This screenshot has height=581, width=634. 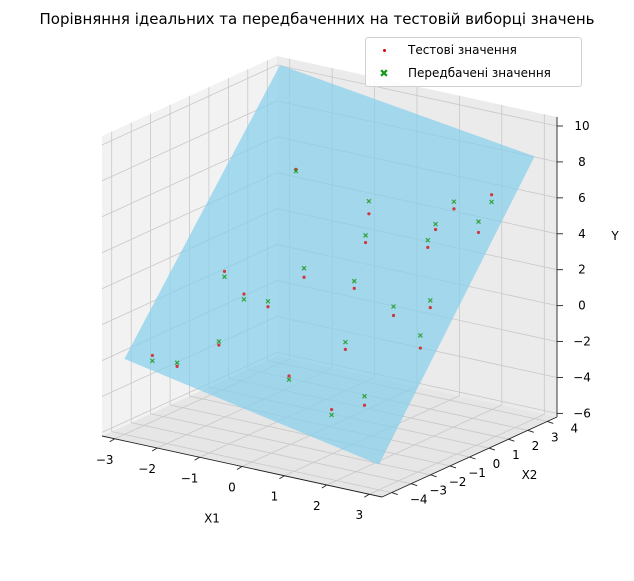 I want to click on legend-dot-marker, so click(x=384, y=50).